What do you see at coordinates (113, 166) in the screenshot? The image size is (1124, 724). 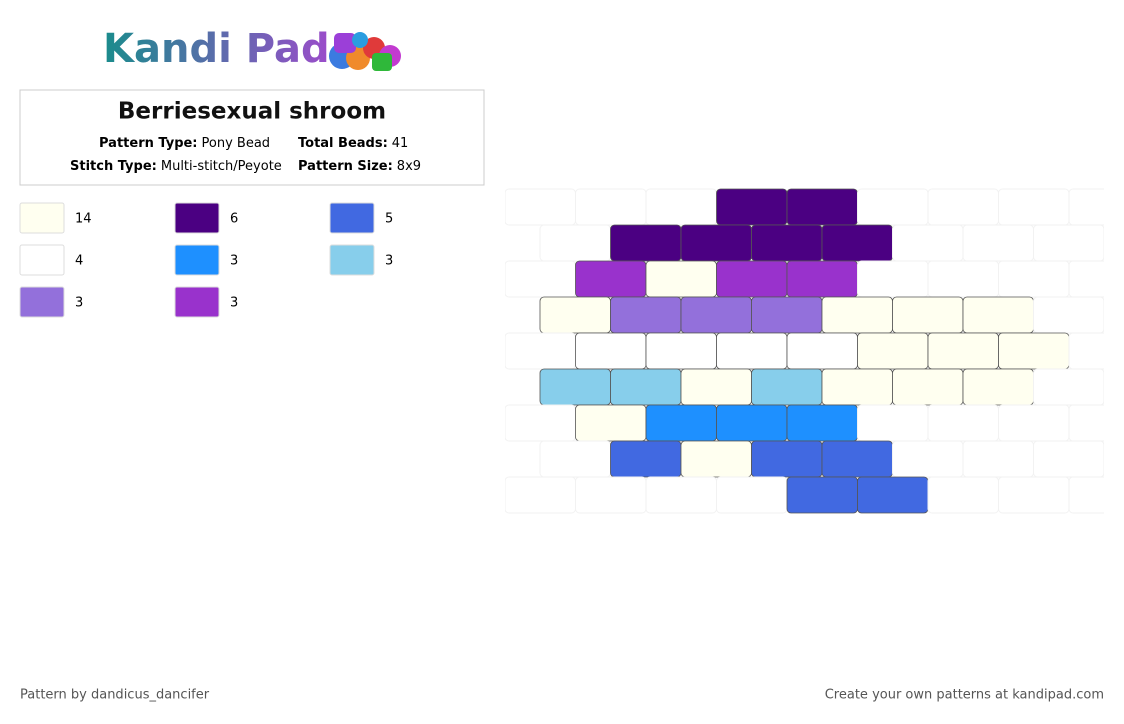 I see `info-label: Stitch Type:` at bounding box center [113, 166].